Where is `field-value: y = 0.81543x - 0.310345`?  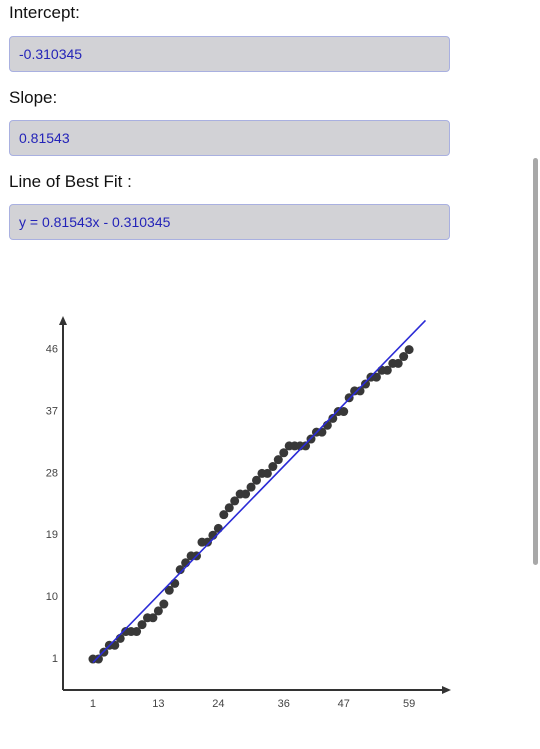 field-value: y = 0.81543x - 0.310345 is located at coordinates (95, 222).